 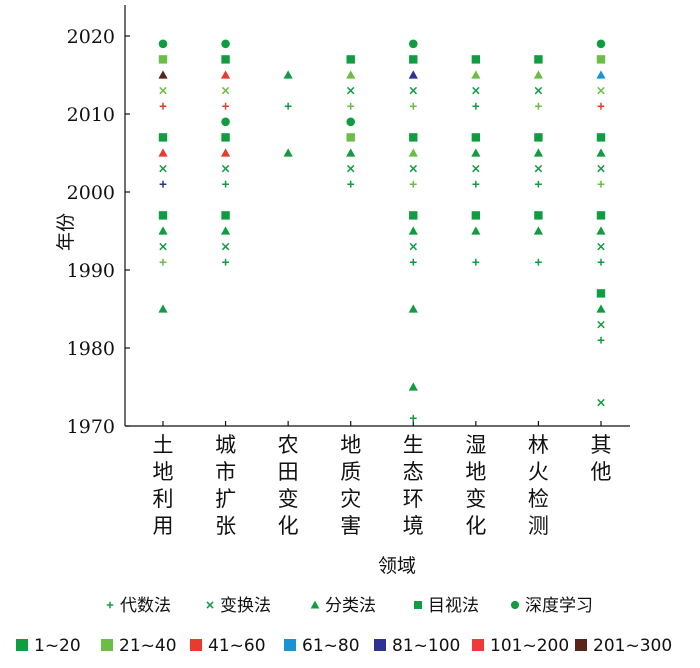 What do you see at coordinates (288, 485) in the screenshot?
I see `x-tick-label: 农田变化` at bounding box center [288, 485].